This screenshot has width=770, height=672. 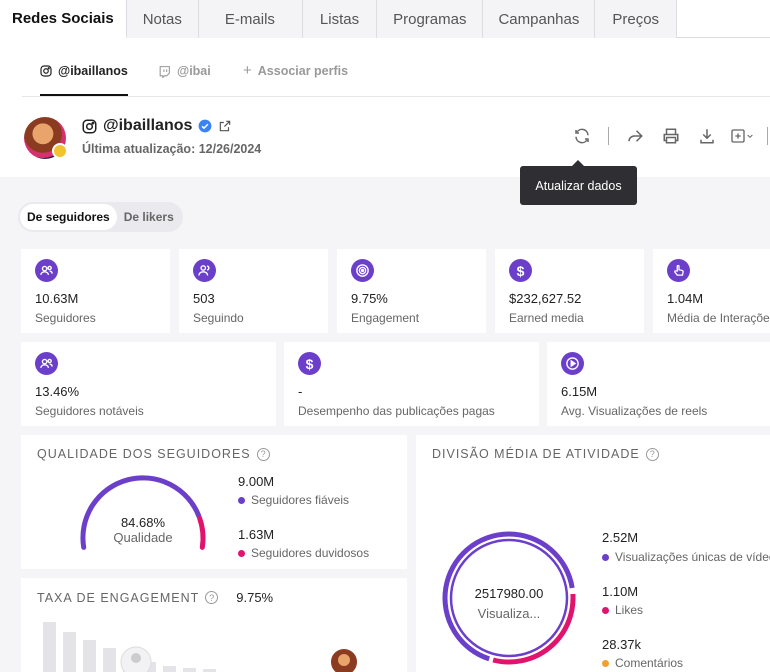 What do you see at coordinates (63, 19) in the screenshot?
I see `tab-redes-sociais: Redes Sociais` at bounding box center [63, 19].